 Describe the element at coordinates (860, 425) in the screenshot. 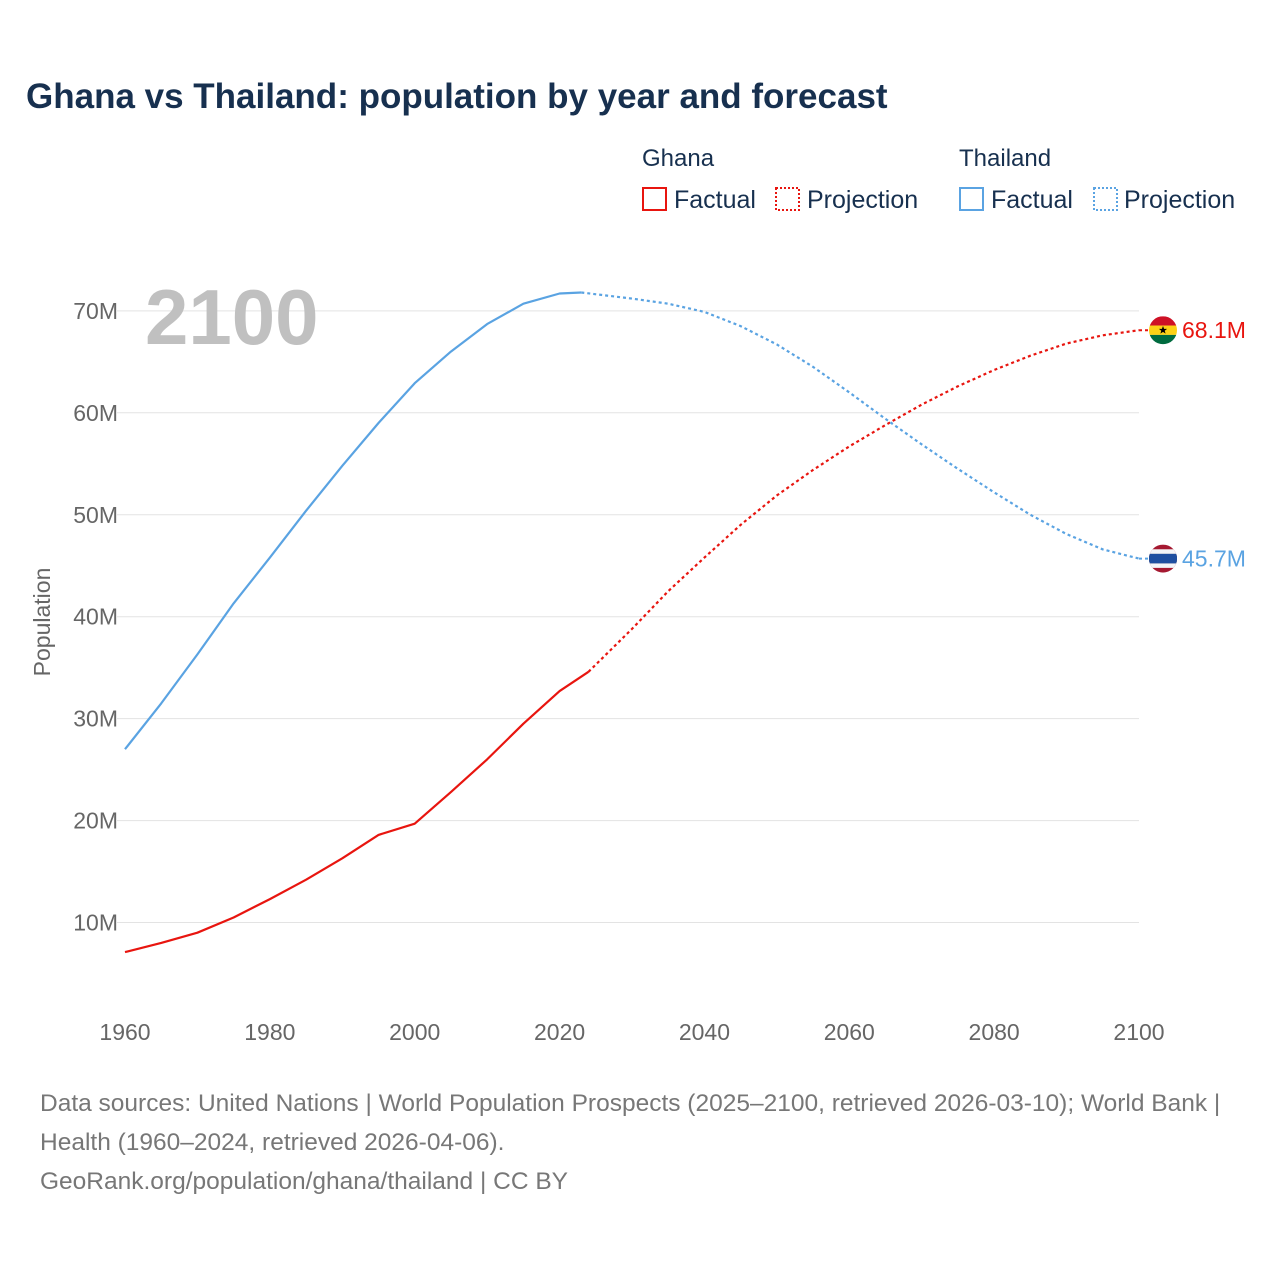

I see `thailand-projection-line` at that location.